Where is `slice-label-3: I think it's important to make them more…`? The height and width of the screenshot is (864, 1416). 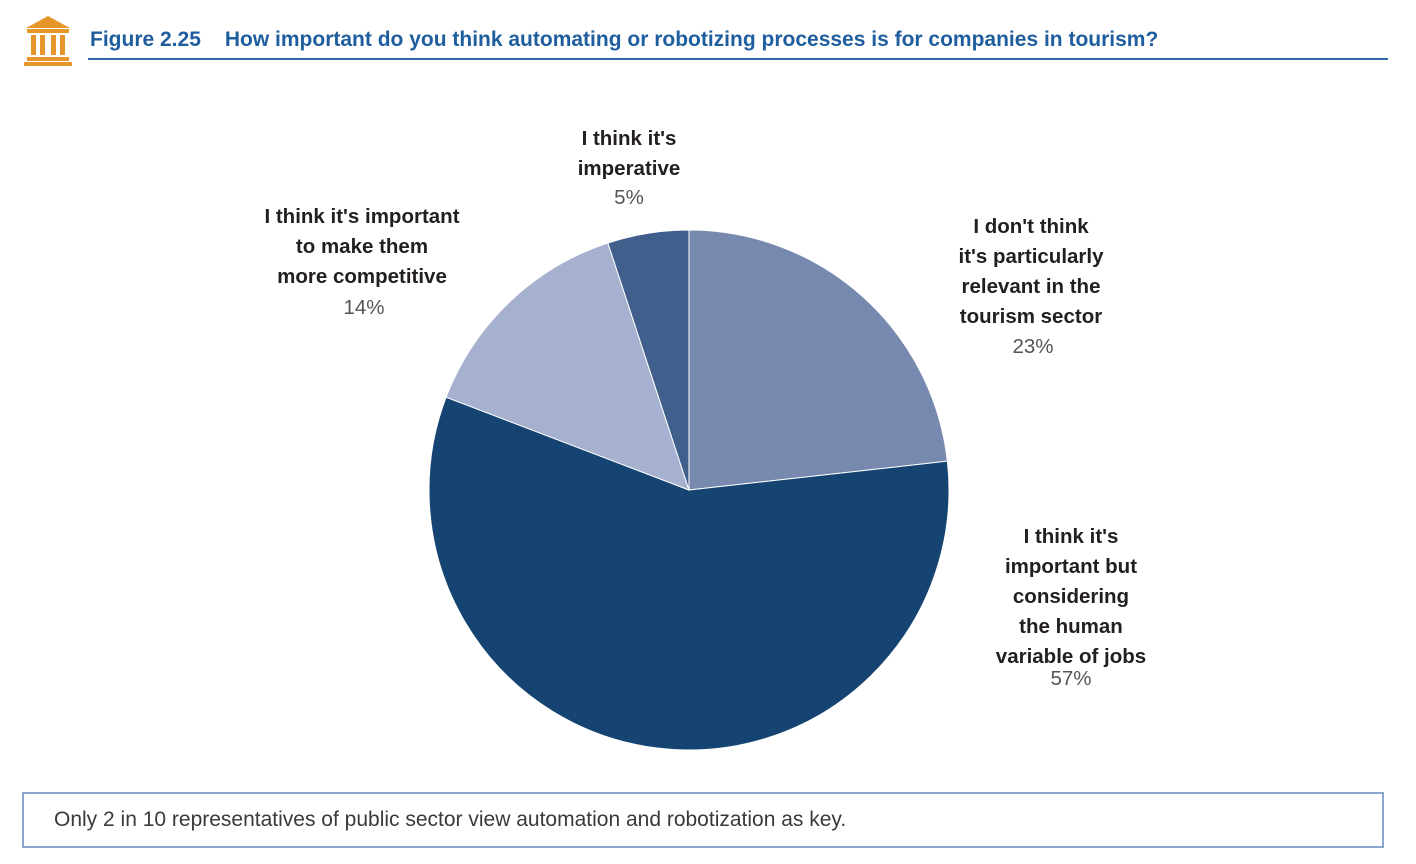 slice-label-3: I think it's important to make them more… is located at coordinates (362, 246).